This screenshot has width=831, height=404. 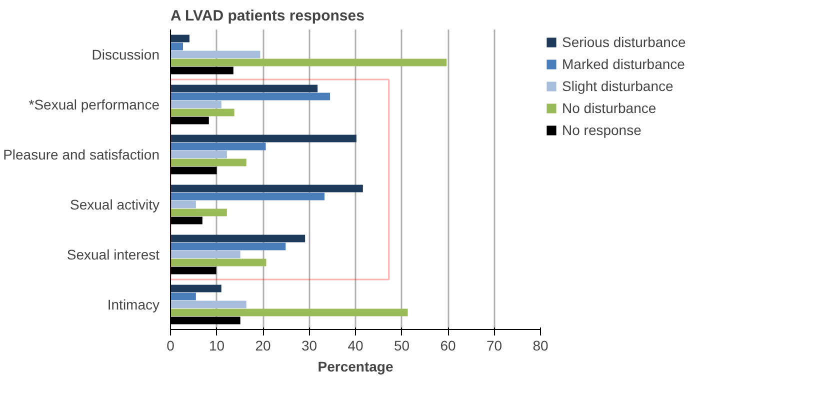 What do you see at coordinates (113, 254) in the screenshot?
I see `y-tick-label: Sexual interest` at bounding box center [113, 254].